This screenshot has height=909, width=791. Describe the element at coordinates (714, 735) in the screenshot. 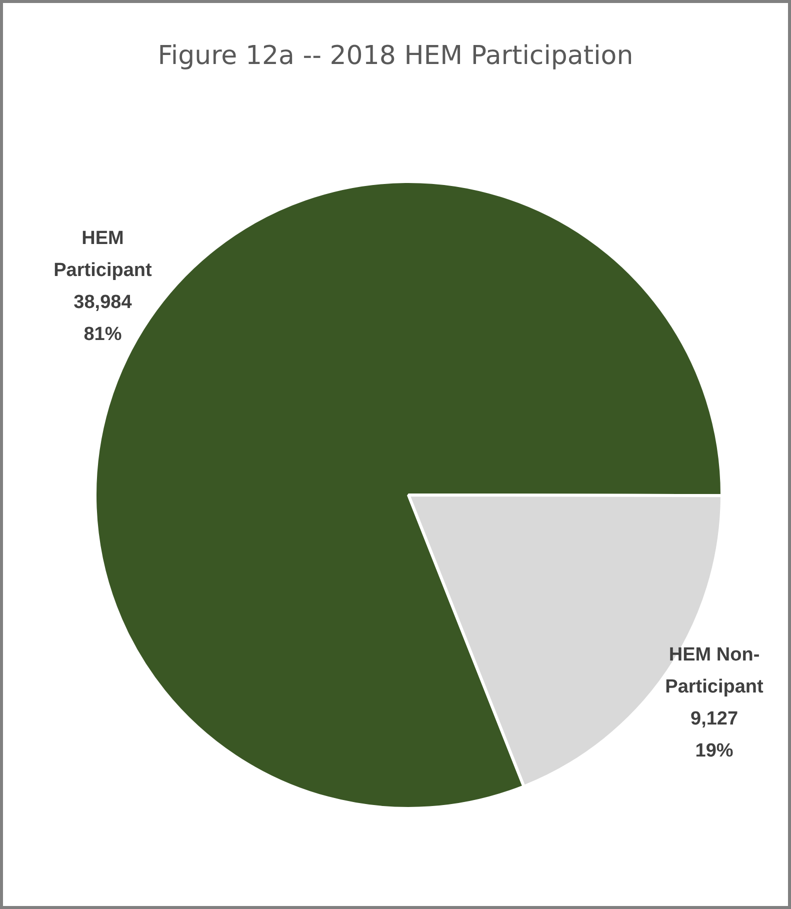

I see `data-label: 9,127 19%` at that location.